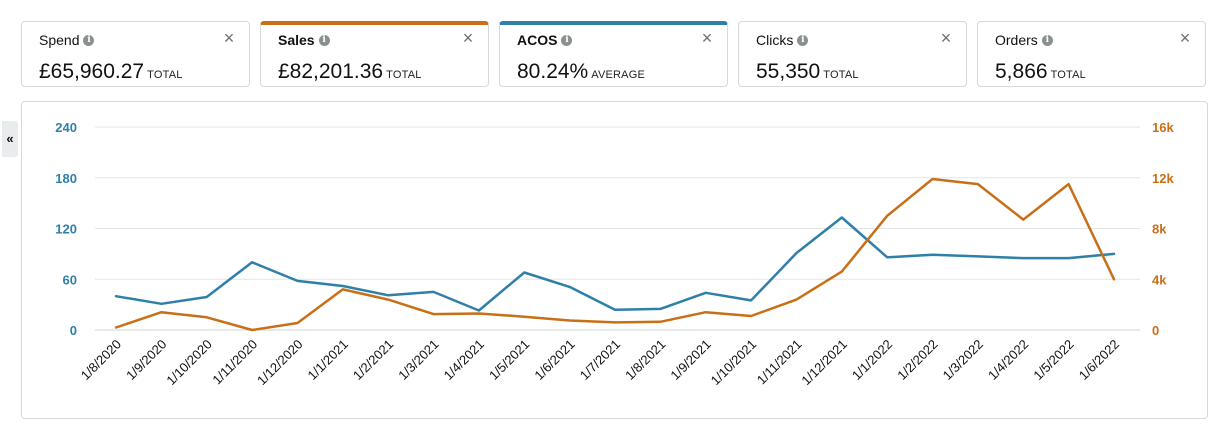 Image resolution: width=1223 pixels, height=435 pixels. I want to click on metric-card-orders: Orders i × 5,866 TOTAL, so click(1091, 54).